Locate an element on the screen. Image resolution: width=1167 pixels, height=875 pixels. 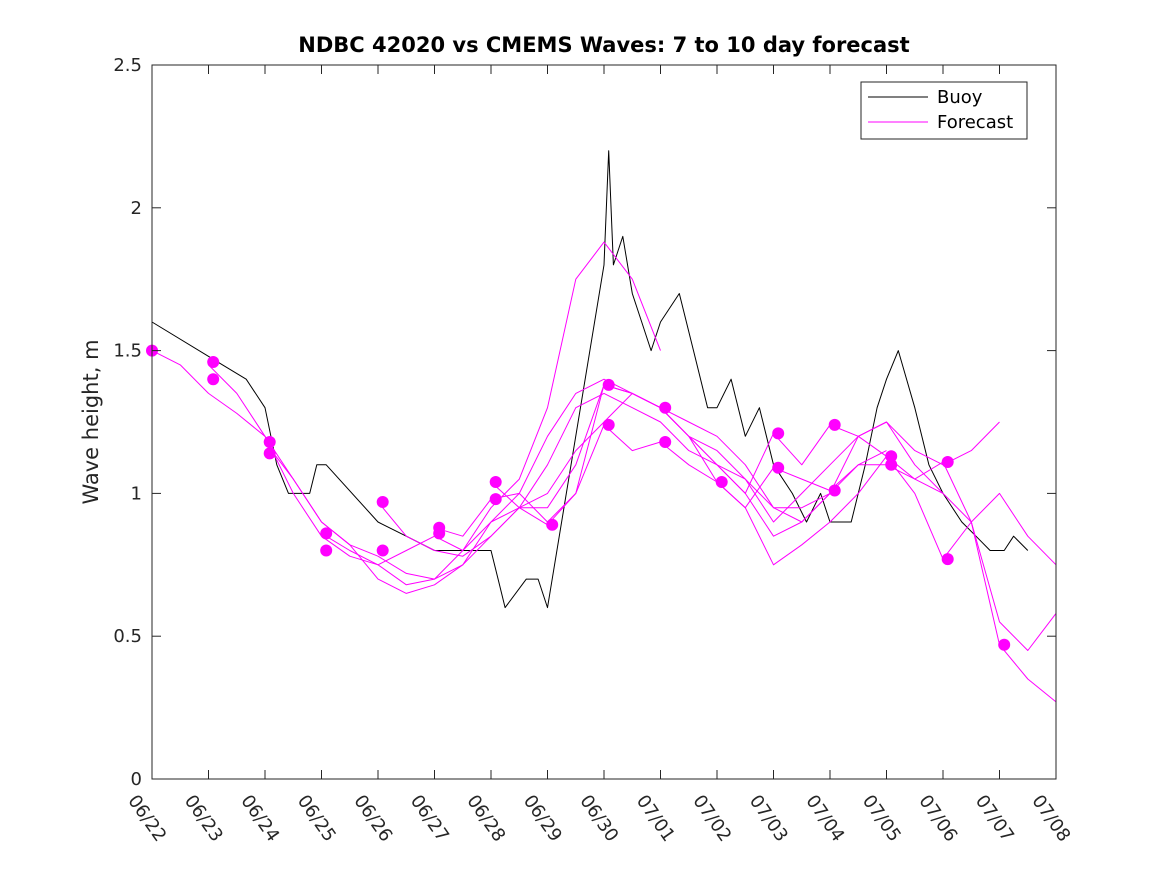
legend-box is located at coordinates (944, 110).